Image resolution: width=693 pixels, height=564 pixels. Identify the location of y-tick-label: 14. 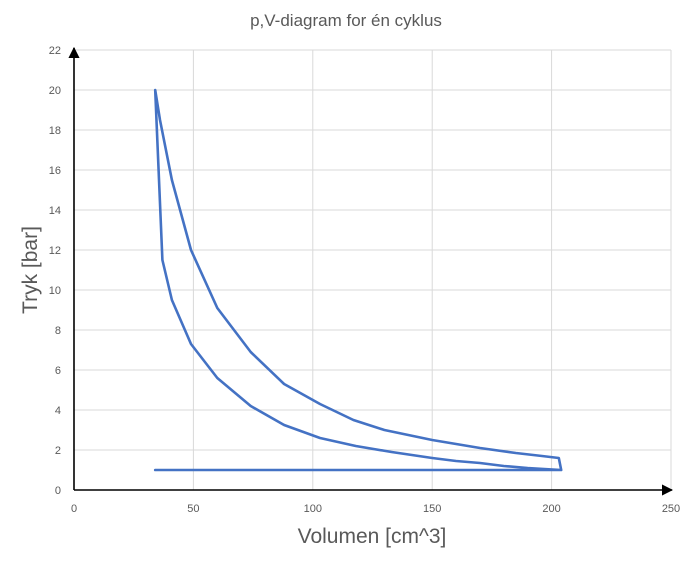
(55, 211).